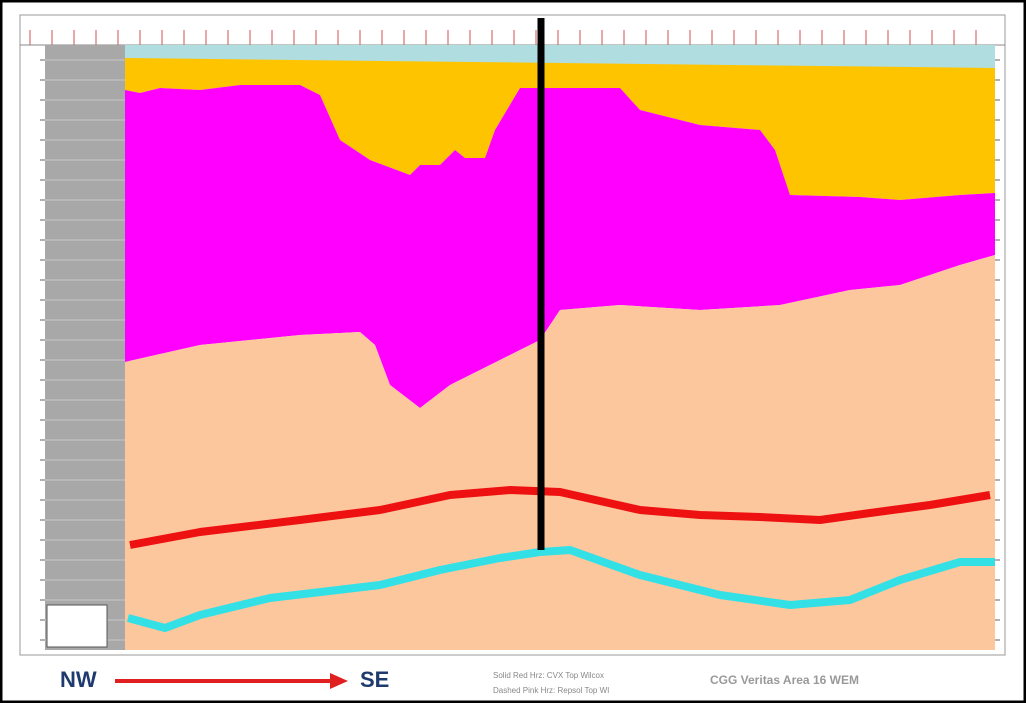 The image size is (1026, 703). What do you see at coordinates (560, 589) in the screenshot?
I see `cyan-horizon` at bounding box center [560, 589].